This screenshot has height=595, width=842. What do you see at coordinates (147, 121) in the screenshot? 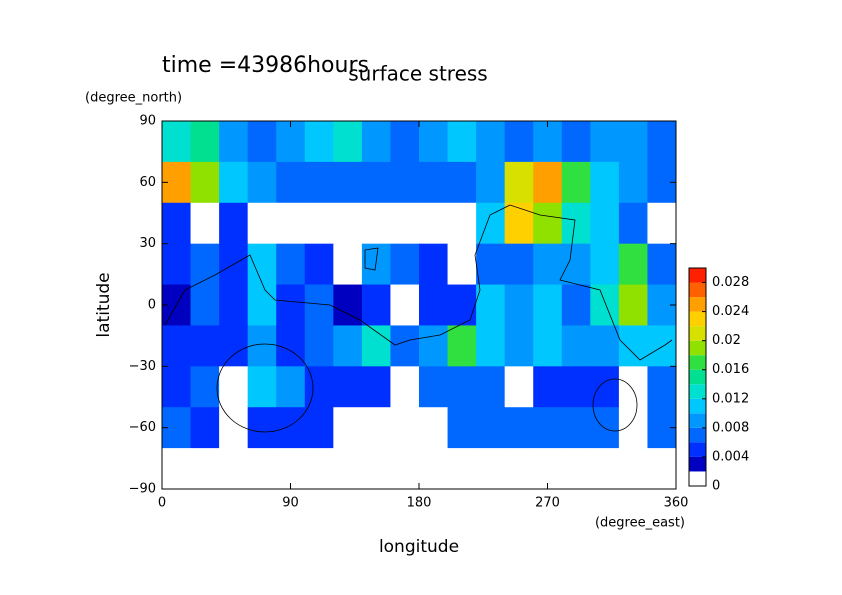
I see `y-tick-label: 90` at bounding box center [147, 121].